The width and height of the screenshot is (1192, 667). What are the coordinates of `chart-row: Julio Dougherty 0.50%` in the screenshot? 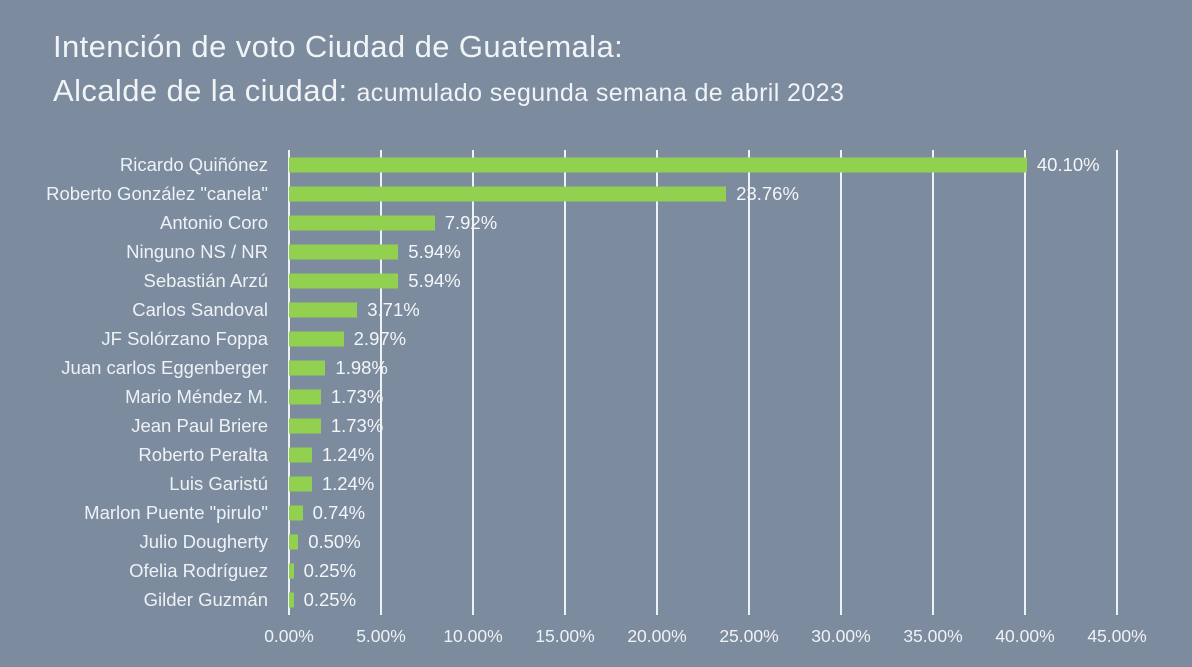 It's located at (628, 542).